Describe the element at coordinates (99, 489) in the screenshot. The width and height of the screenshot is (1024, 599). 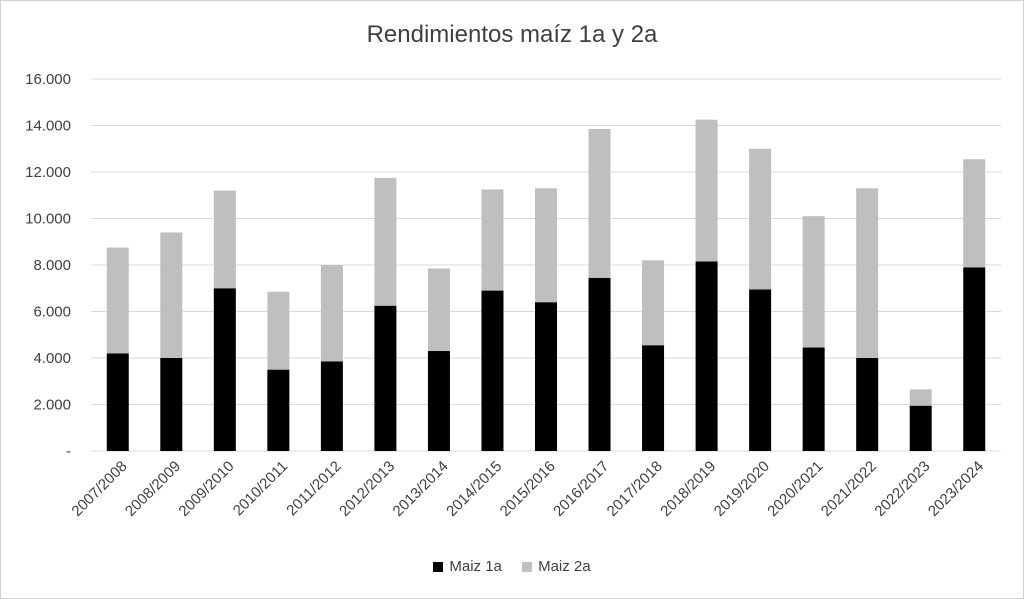
I see `x-tick-label: 2007/2008` at that location.